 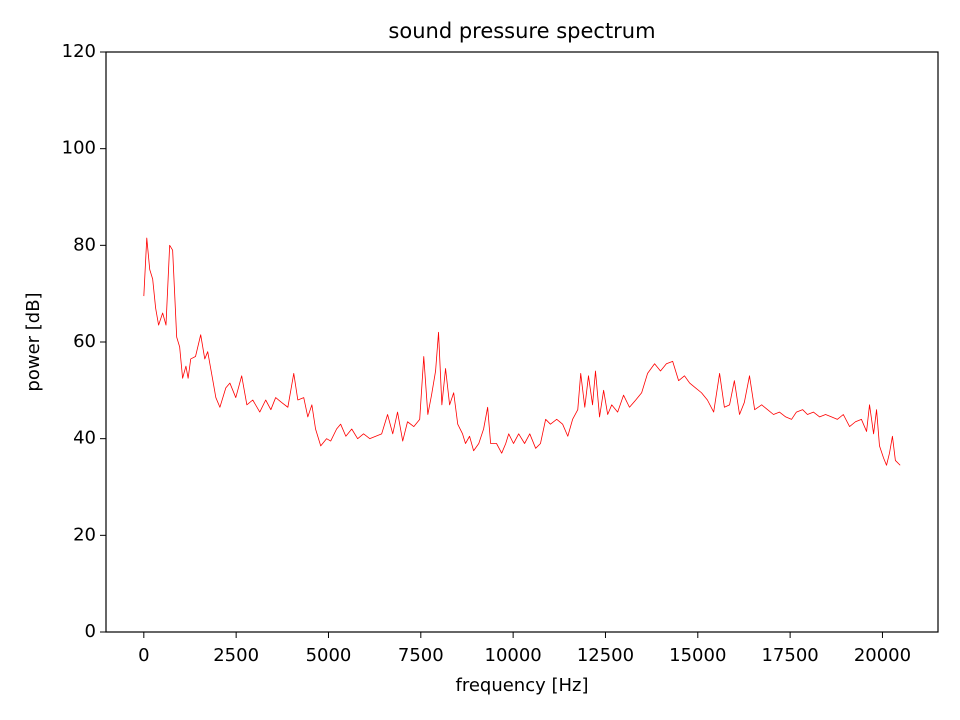 I want to click on y-tick-label: 120, so click(x=79, y=51).